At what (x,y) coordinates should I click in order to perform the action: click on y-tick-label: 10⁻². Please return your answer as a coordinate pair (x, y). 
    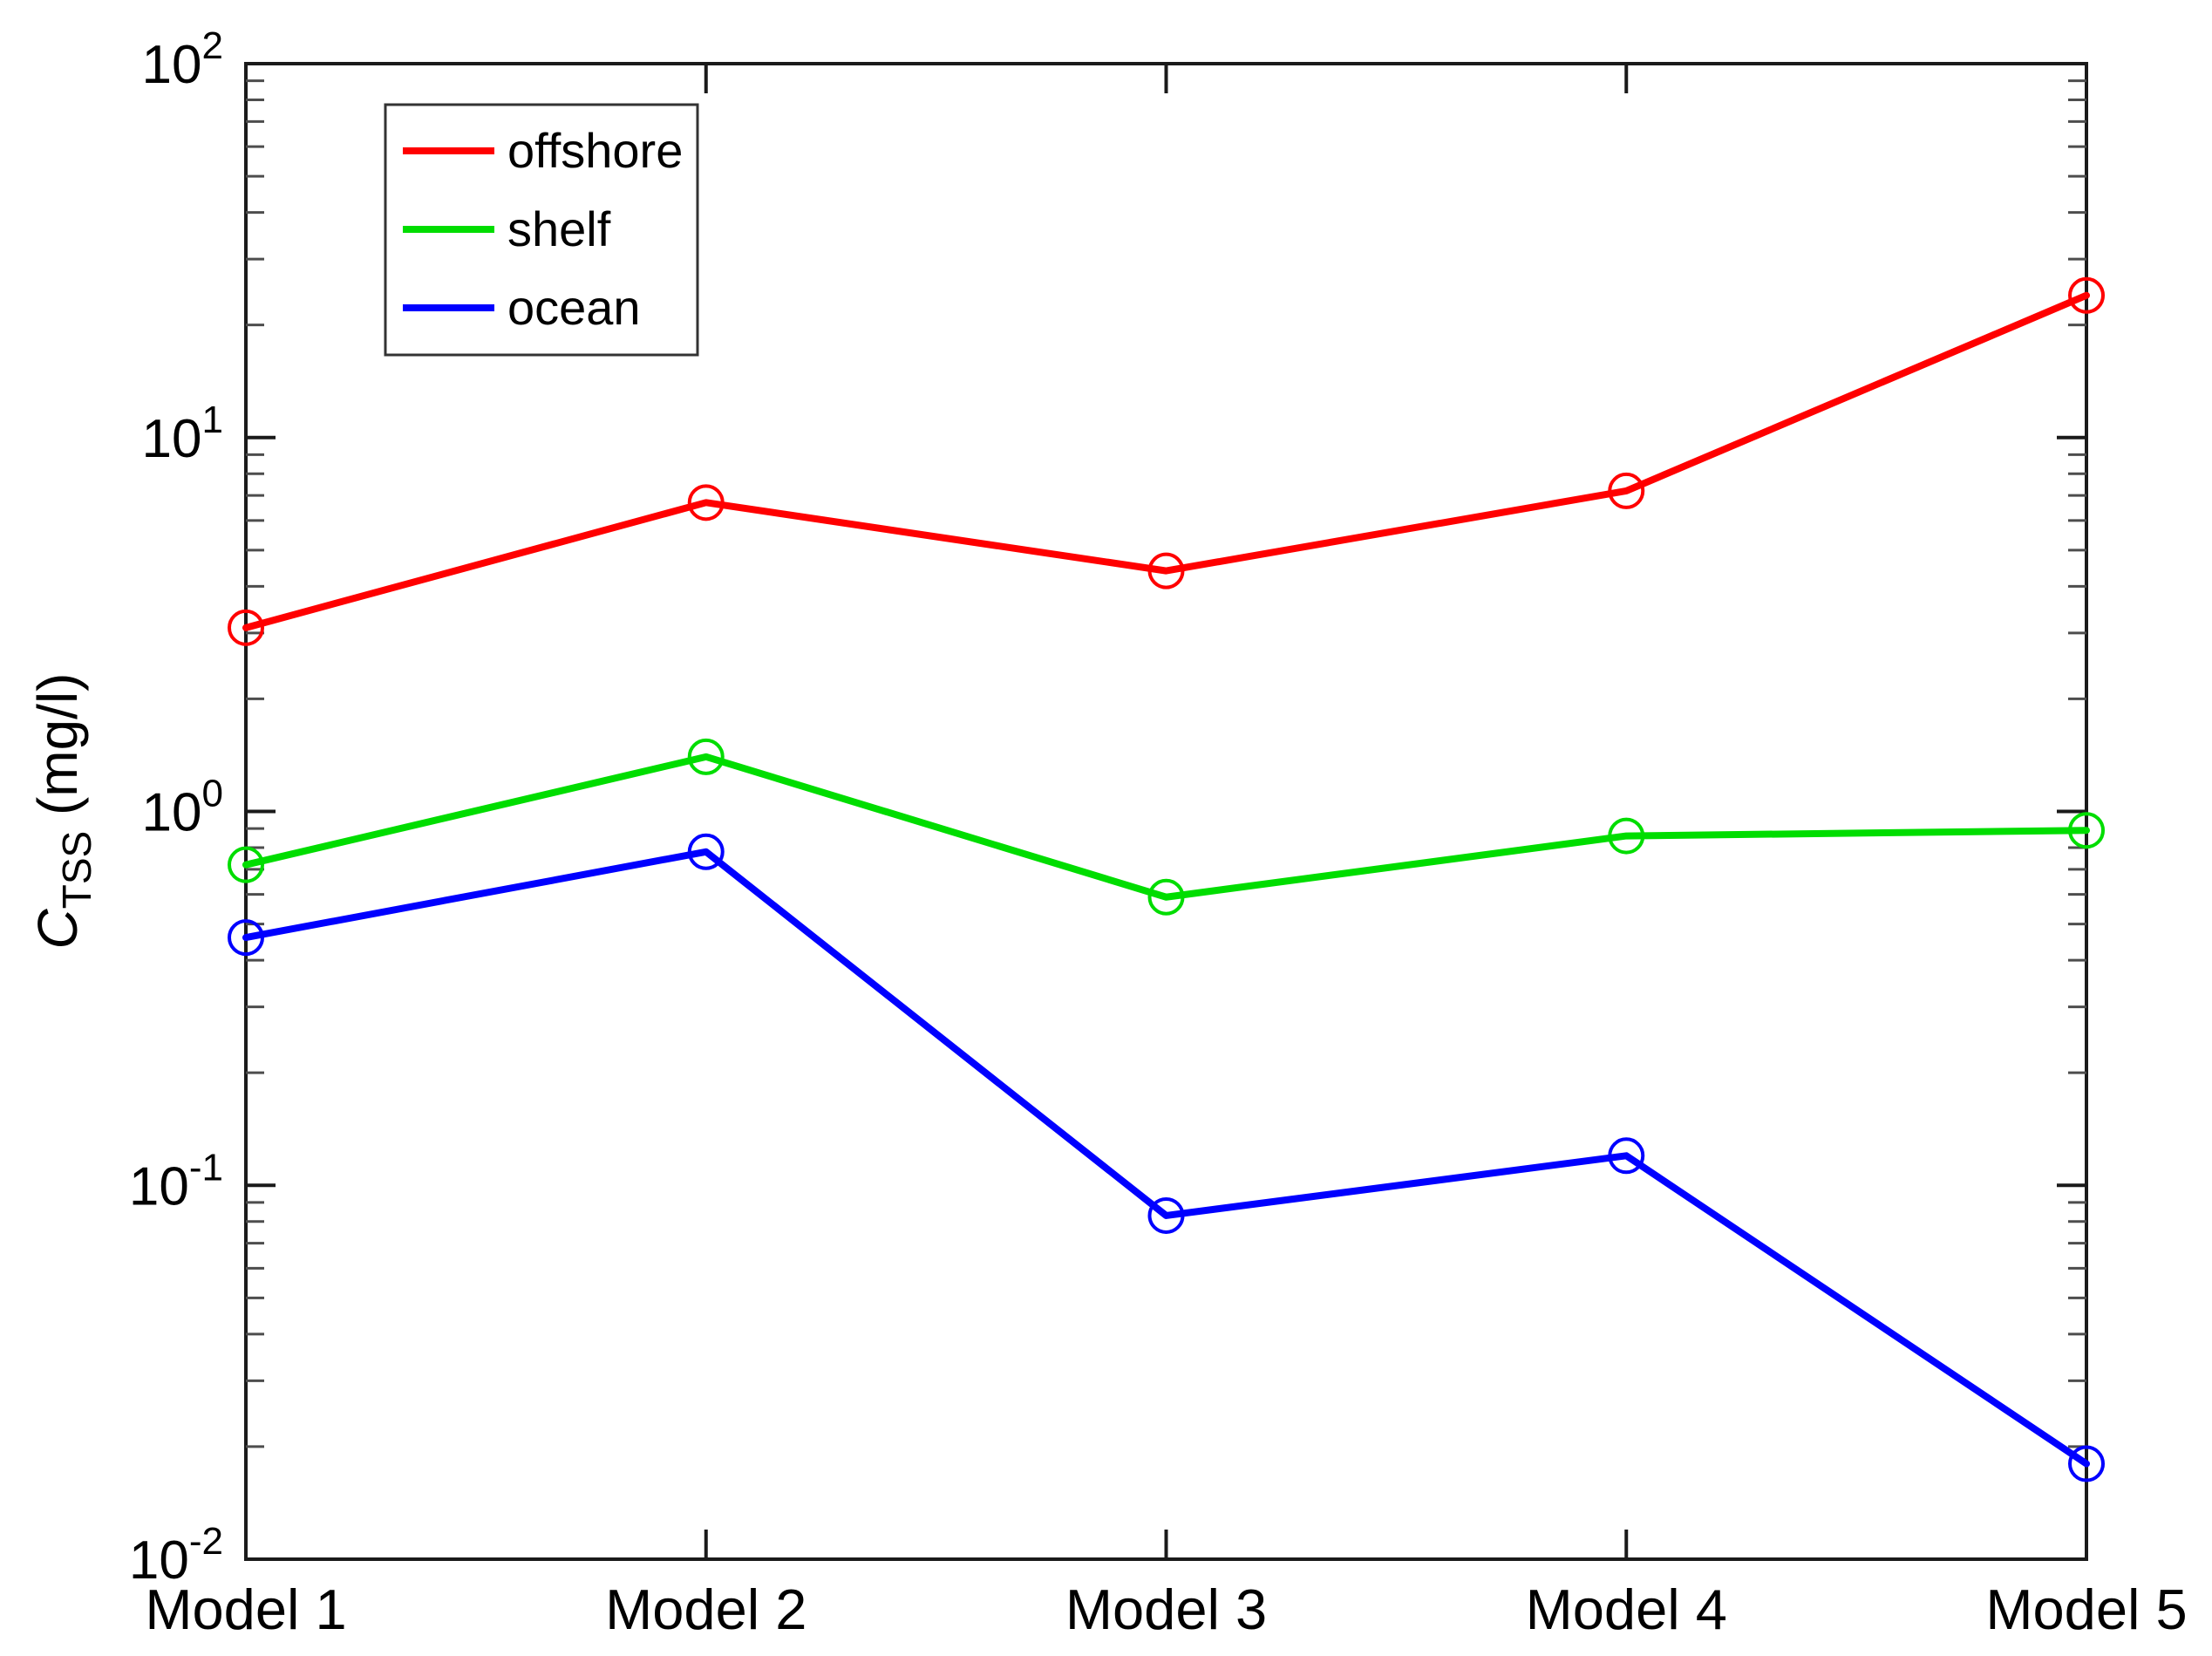
    Looking at the image, I should click on (176, 1556).